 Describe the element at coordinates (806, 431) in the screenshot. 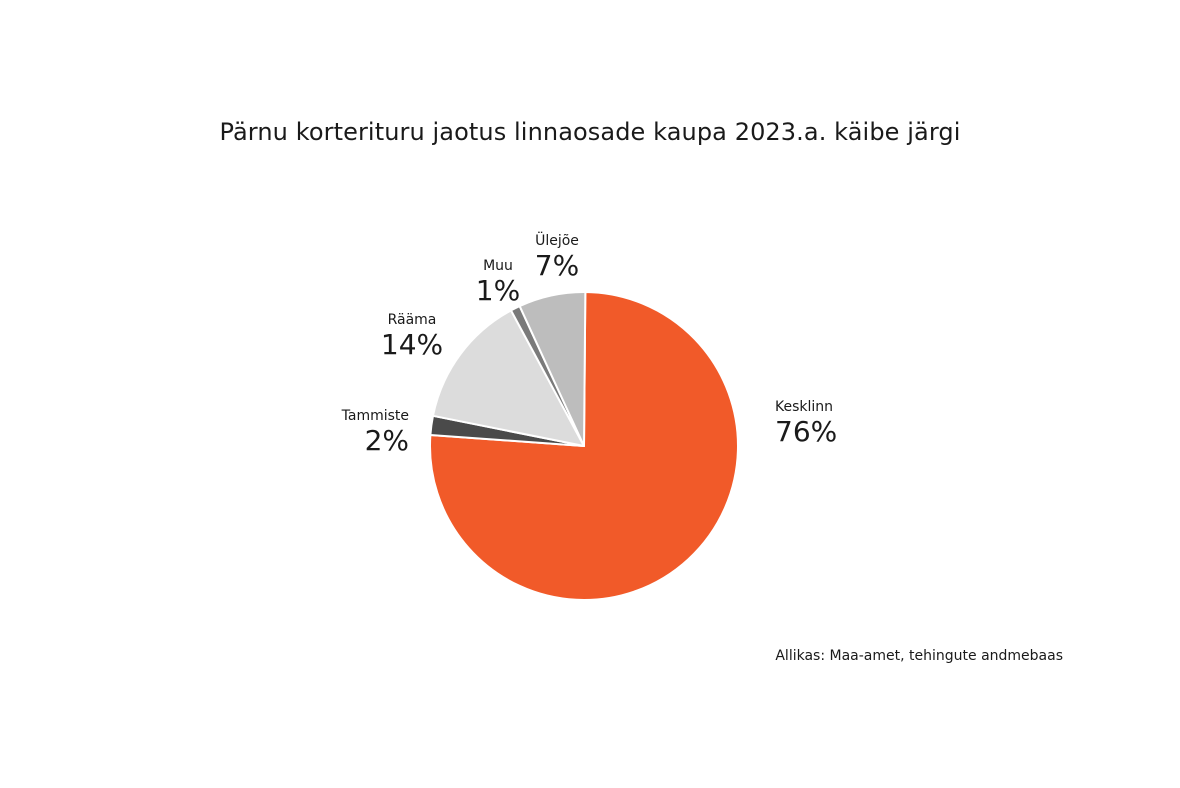

I see `slice-percent: 76%` at that location.